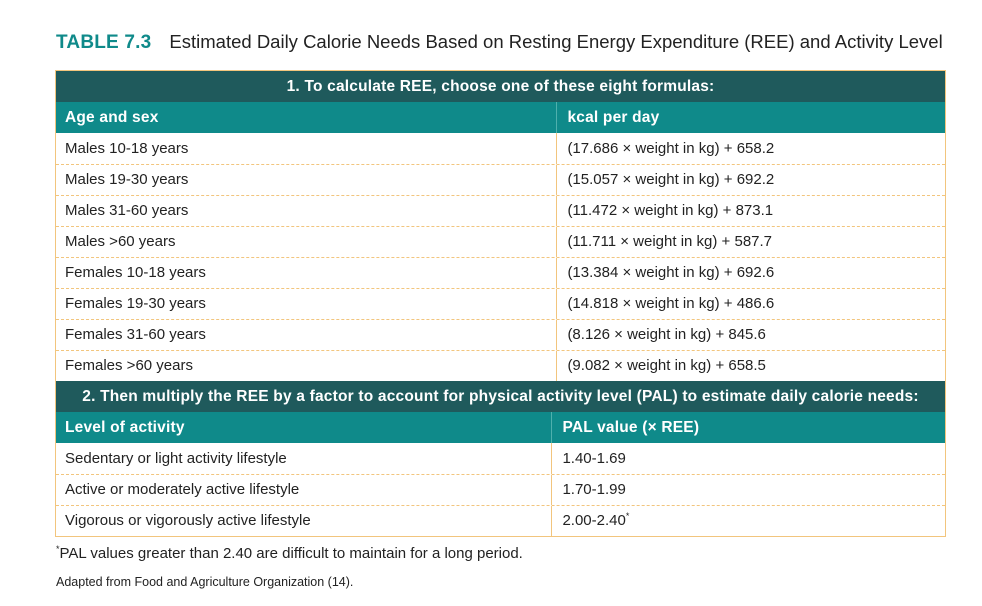 This screenshot has height=606, width=982. What do you see at coordinates (748, 427) in the screenshot?
I see `header-pal-value: PAL value (× REE)` at bounding box center [748, 427].